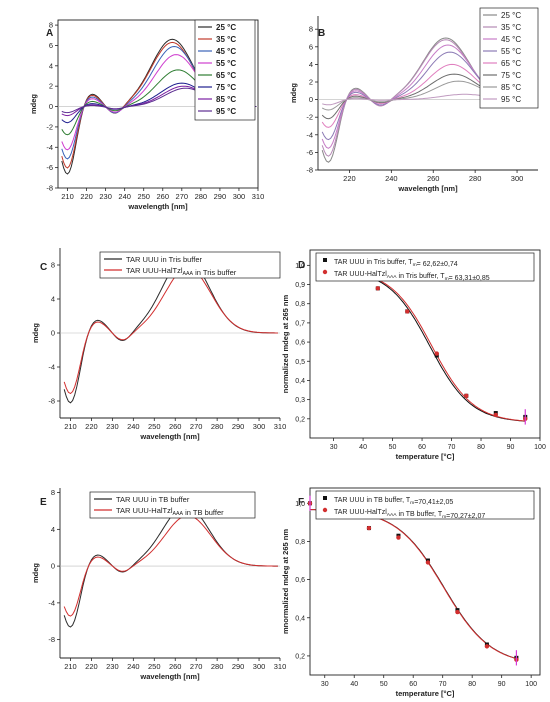 Image resolution: width=550 pixels, height=702 pixels. Describe the element at coordinates (51, 367) in the screenshot. I see `y-tick-label: -4` at that location.